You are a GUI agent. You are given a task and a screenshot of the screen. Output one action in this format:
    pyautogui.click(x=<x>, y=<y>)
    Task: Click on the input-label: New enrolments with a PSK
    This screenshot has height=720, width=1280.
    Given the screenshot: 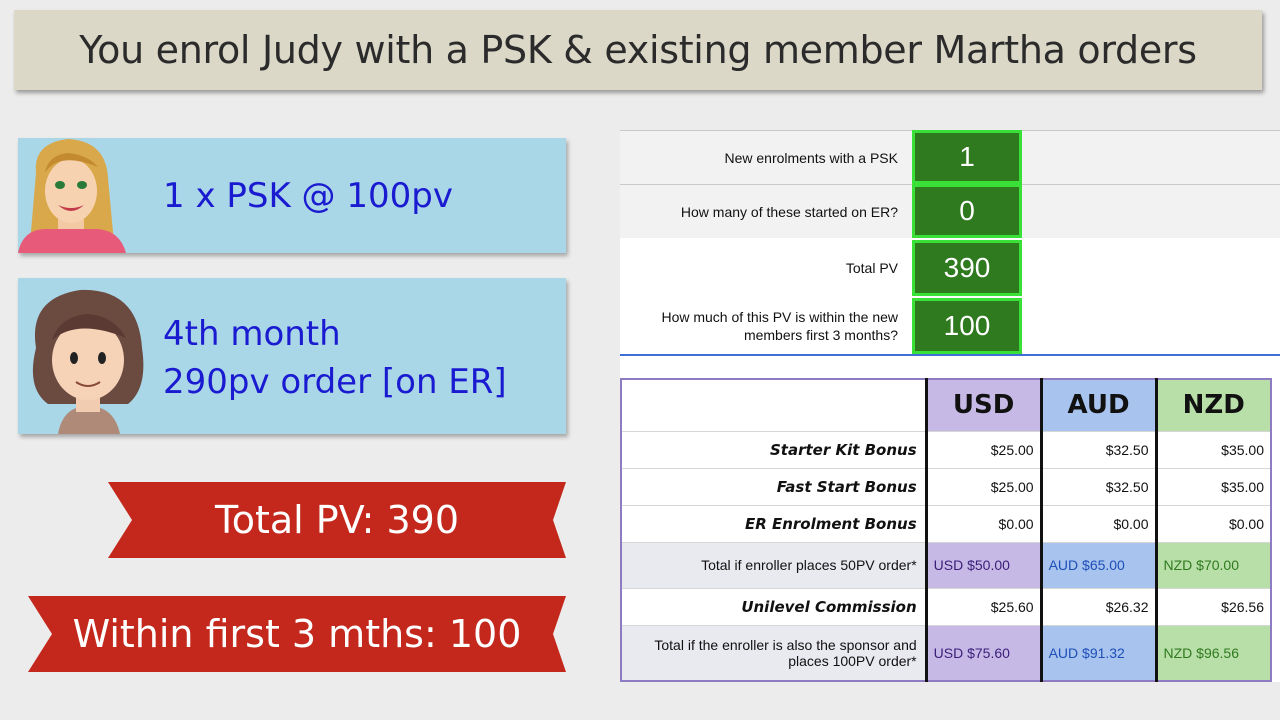 What is the action you would take?
    pyautogui.click(x=766, y=157)
    